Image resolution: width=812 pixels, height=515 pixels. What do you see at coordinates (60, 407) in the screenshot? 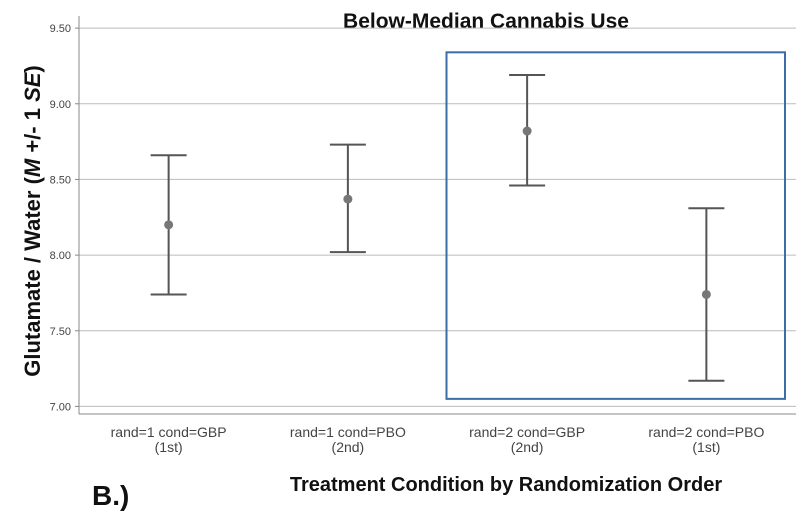
I see `y-tick-label: 7.00` at bounding box center [60, 407].